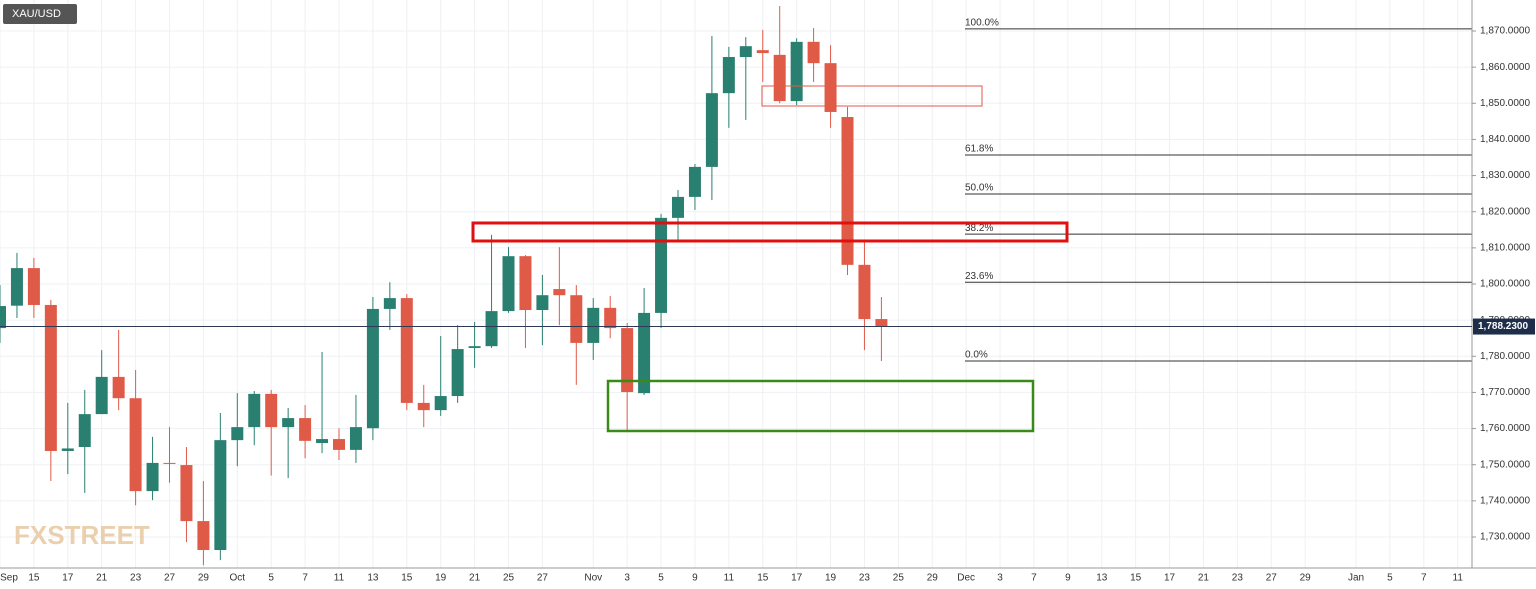 This screenshot has height=589, width=1536. Describe the element at coordinates (966, 578) in the screenshot. I see `x-tick-label: Dec` at that location.